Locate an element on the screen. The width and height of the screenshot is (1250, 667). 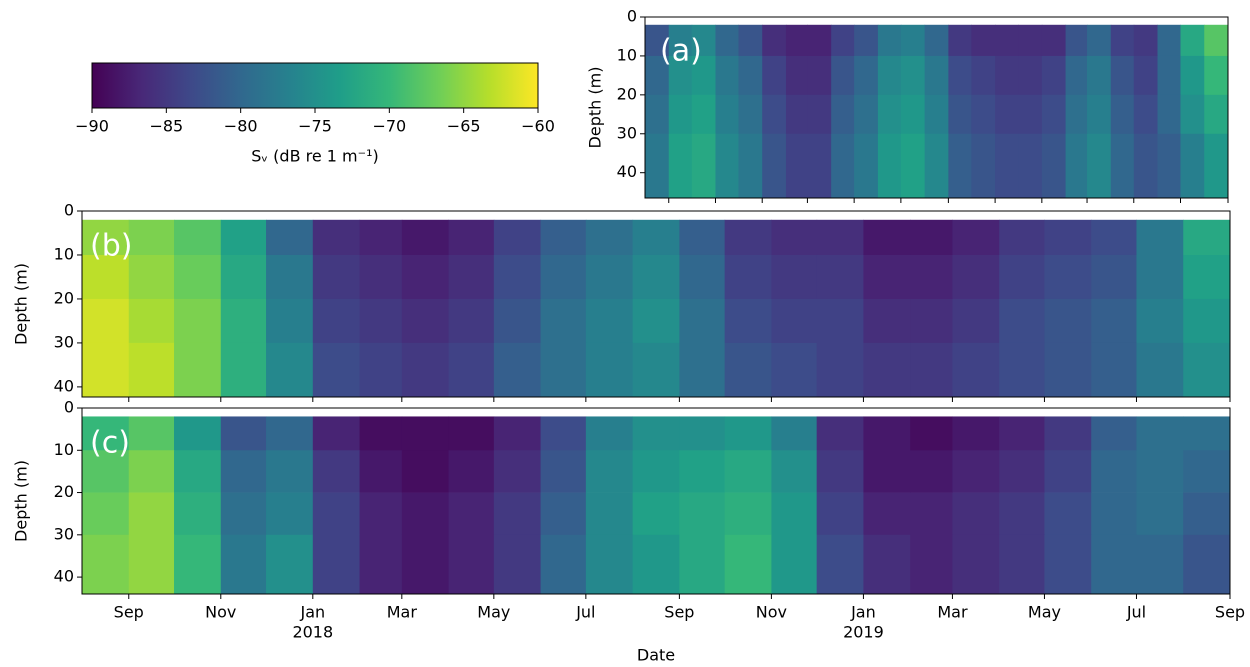
y-tick-label: 10 is located at coordinates (627, 54).